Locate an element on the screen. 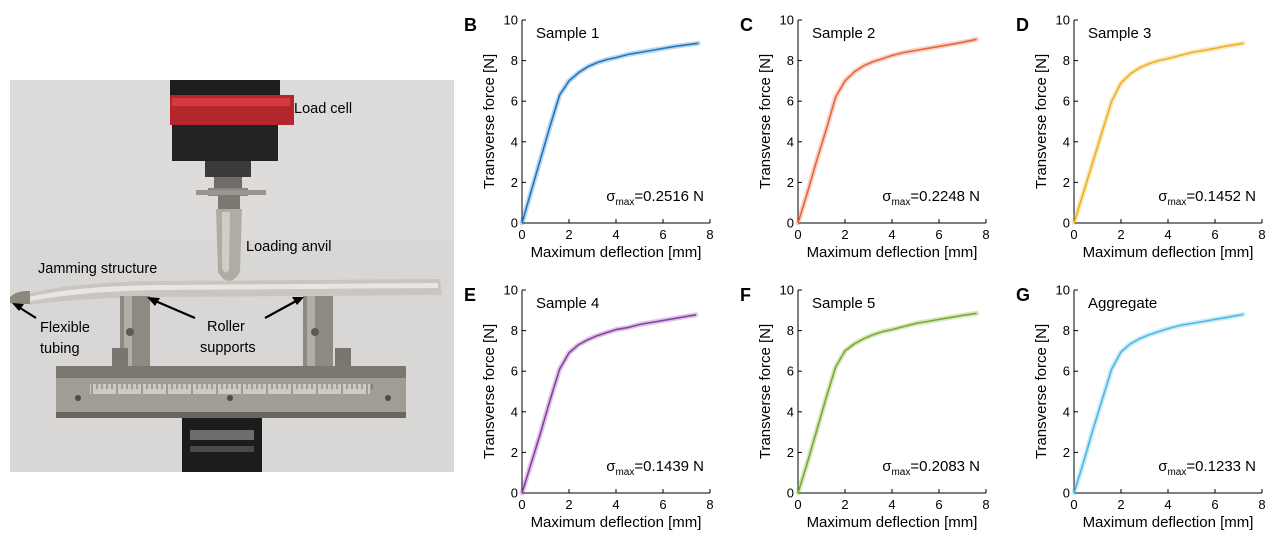 The image size is (1268, 540). chart-title: Sample 2 is located at coordinates (843, 33).